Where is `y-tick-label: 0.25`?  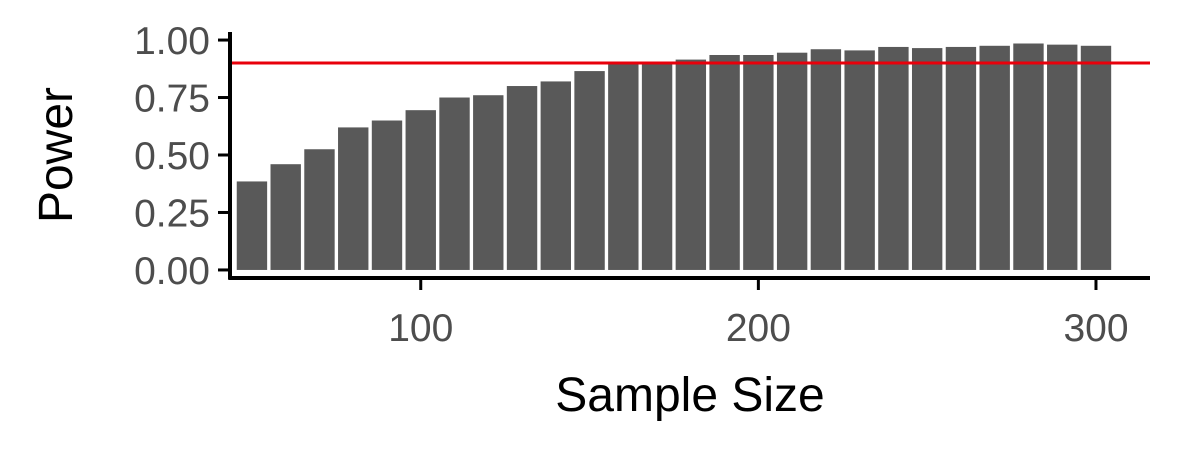
y-tick-label: 0.25 is located at coordinates (172, 213).